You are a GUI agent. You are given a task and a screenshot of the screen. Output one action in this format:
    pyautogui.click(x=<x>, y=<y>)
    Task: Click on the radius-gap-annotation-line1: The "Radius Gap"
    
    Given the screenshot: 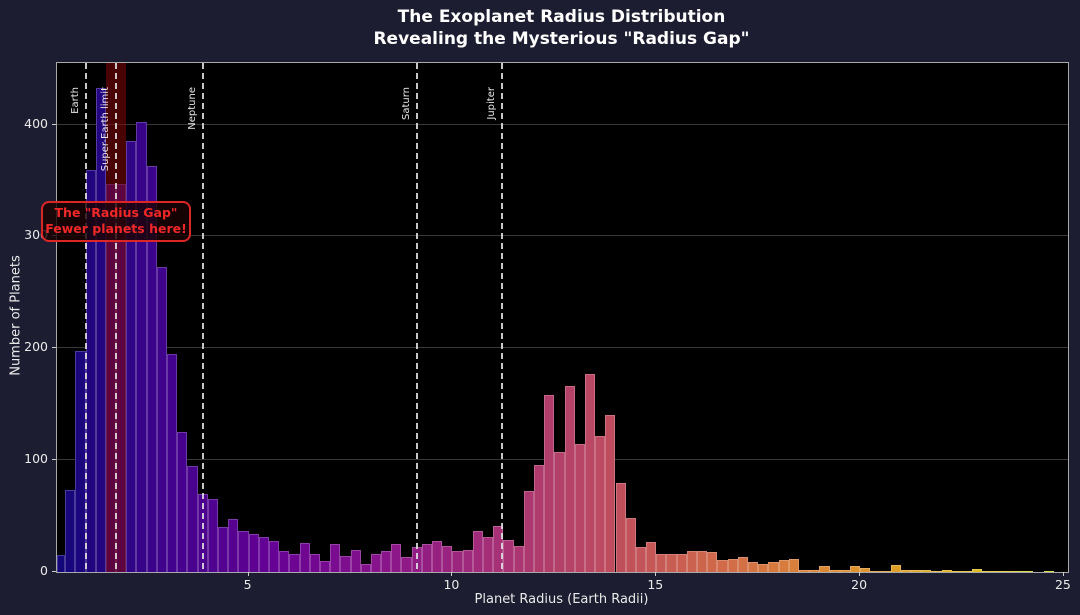 What is the action you would take?
    pyautogui.click(x=116, y=212)
    